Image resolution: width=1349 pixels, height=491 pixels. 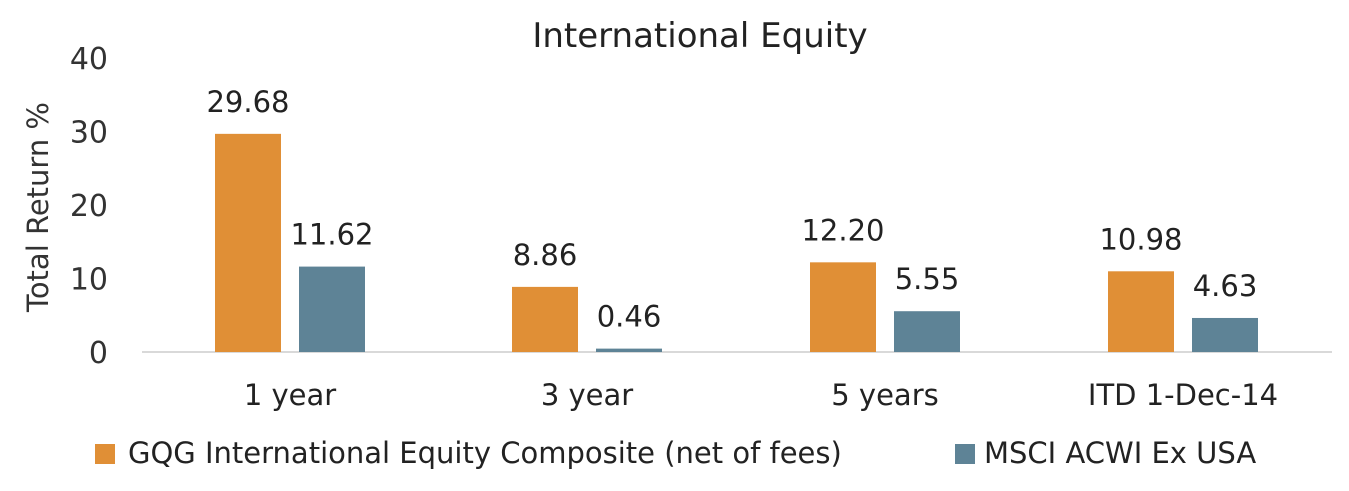 I want to click on bar-value-label: 8.86, so click(x=545, y=255).